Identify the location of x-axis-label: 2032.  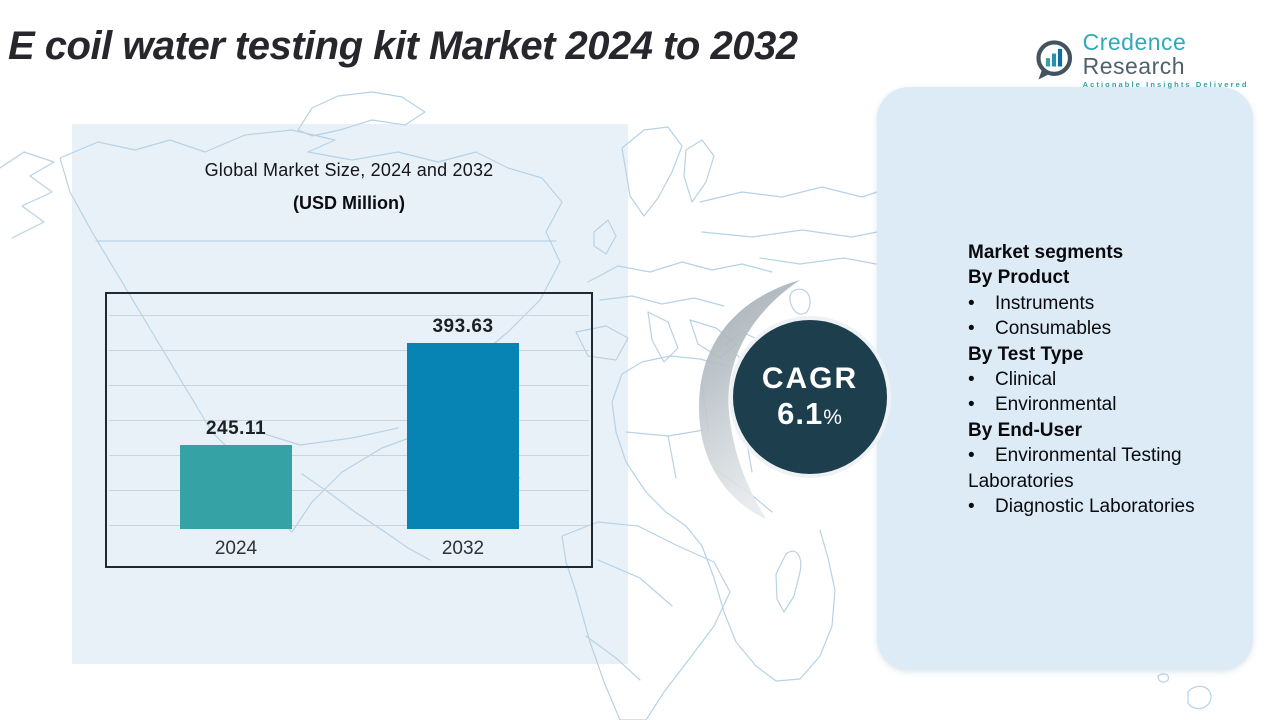
(463, 548).